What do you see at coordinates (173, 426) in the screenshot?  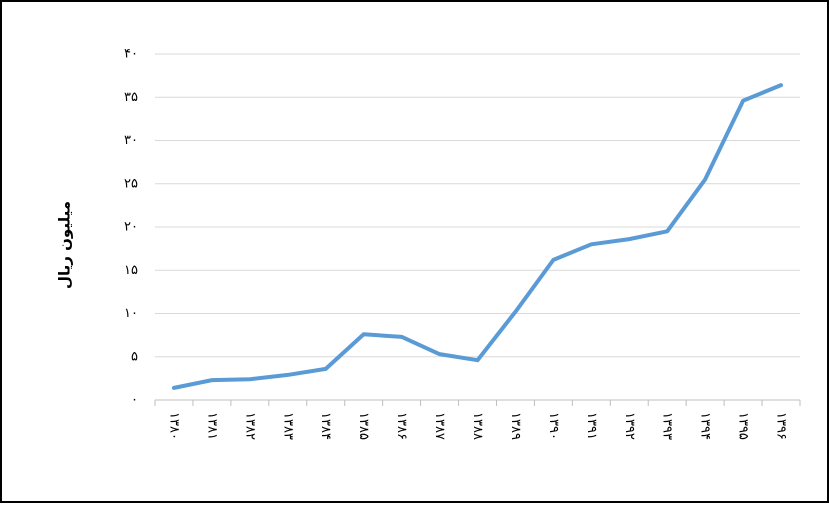 I see `x-tick-label: ۱۳۸۰` at bounding box center [173, 426].